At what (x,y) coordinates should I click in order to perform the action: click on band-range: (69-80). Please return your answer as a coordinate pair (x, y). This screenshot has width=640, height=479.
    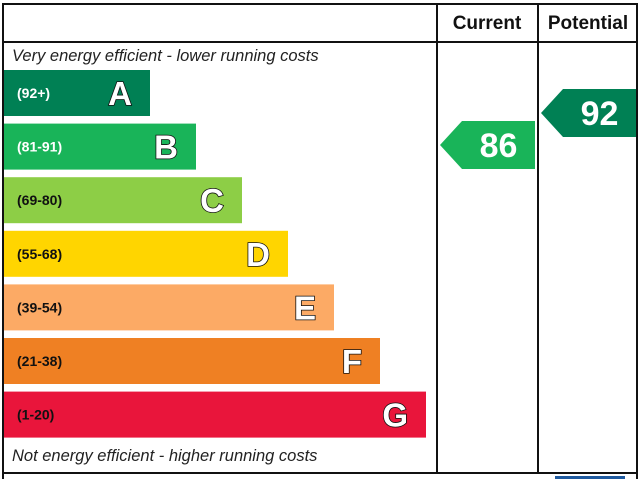
    Looking at the image, I should click on (39, 200).